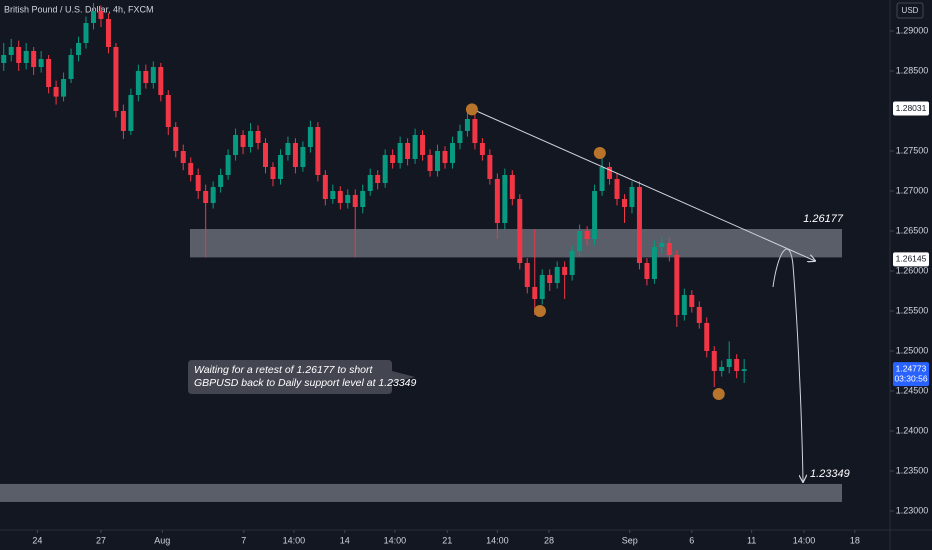 This screenshot has width=932, height=550. I want to click on zone-label: 1.26177, so click(823, 219).